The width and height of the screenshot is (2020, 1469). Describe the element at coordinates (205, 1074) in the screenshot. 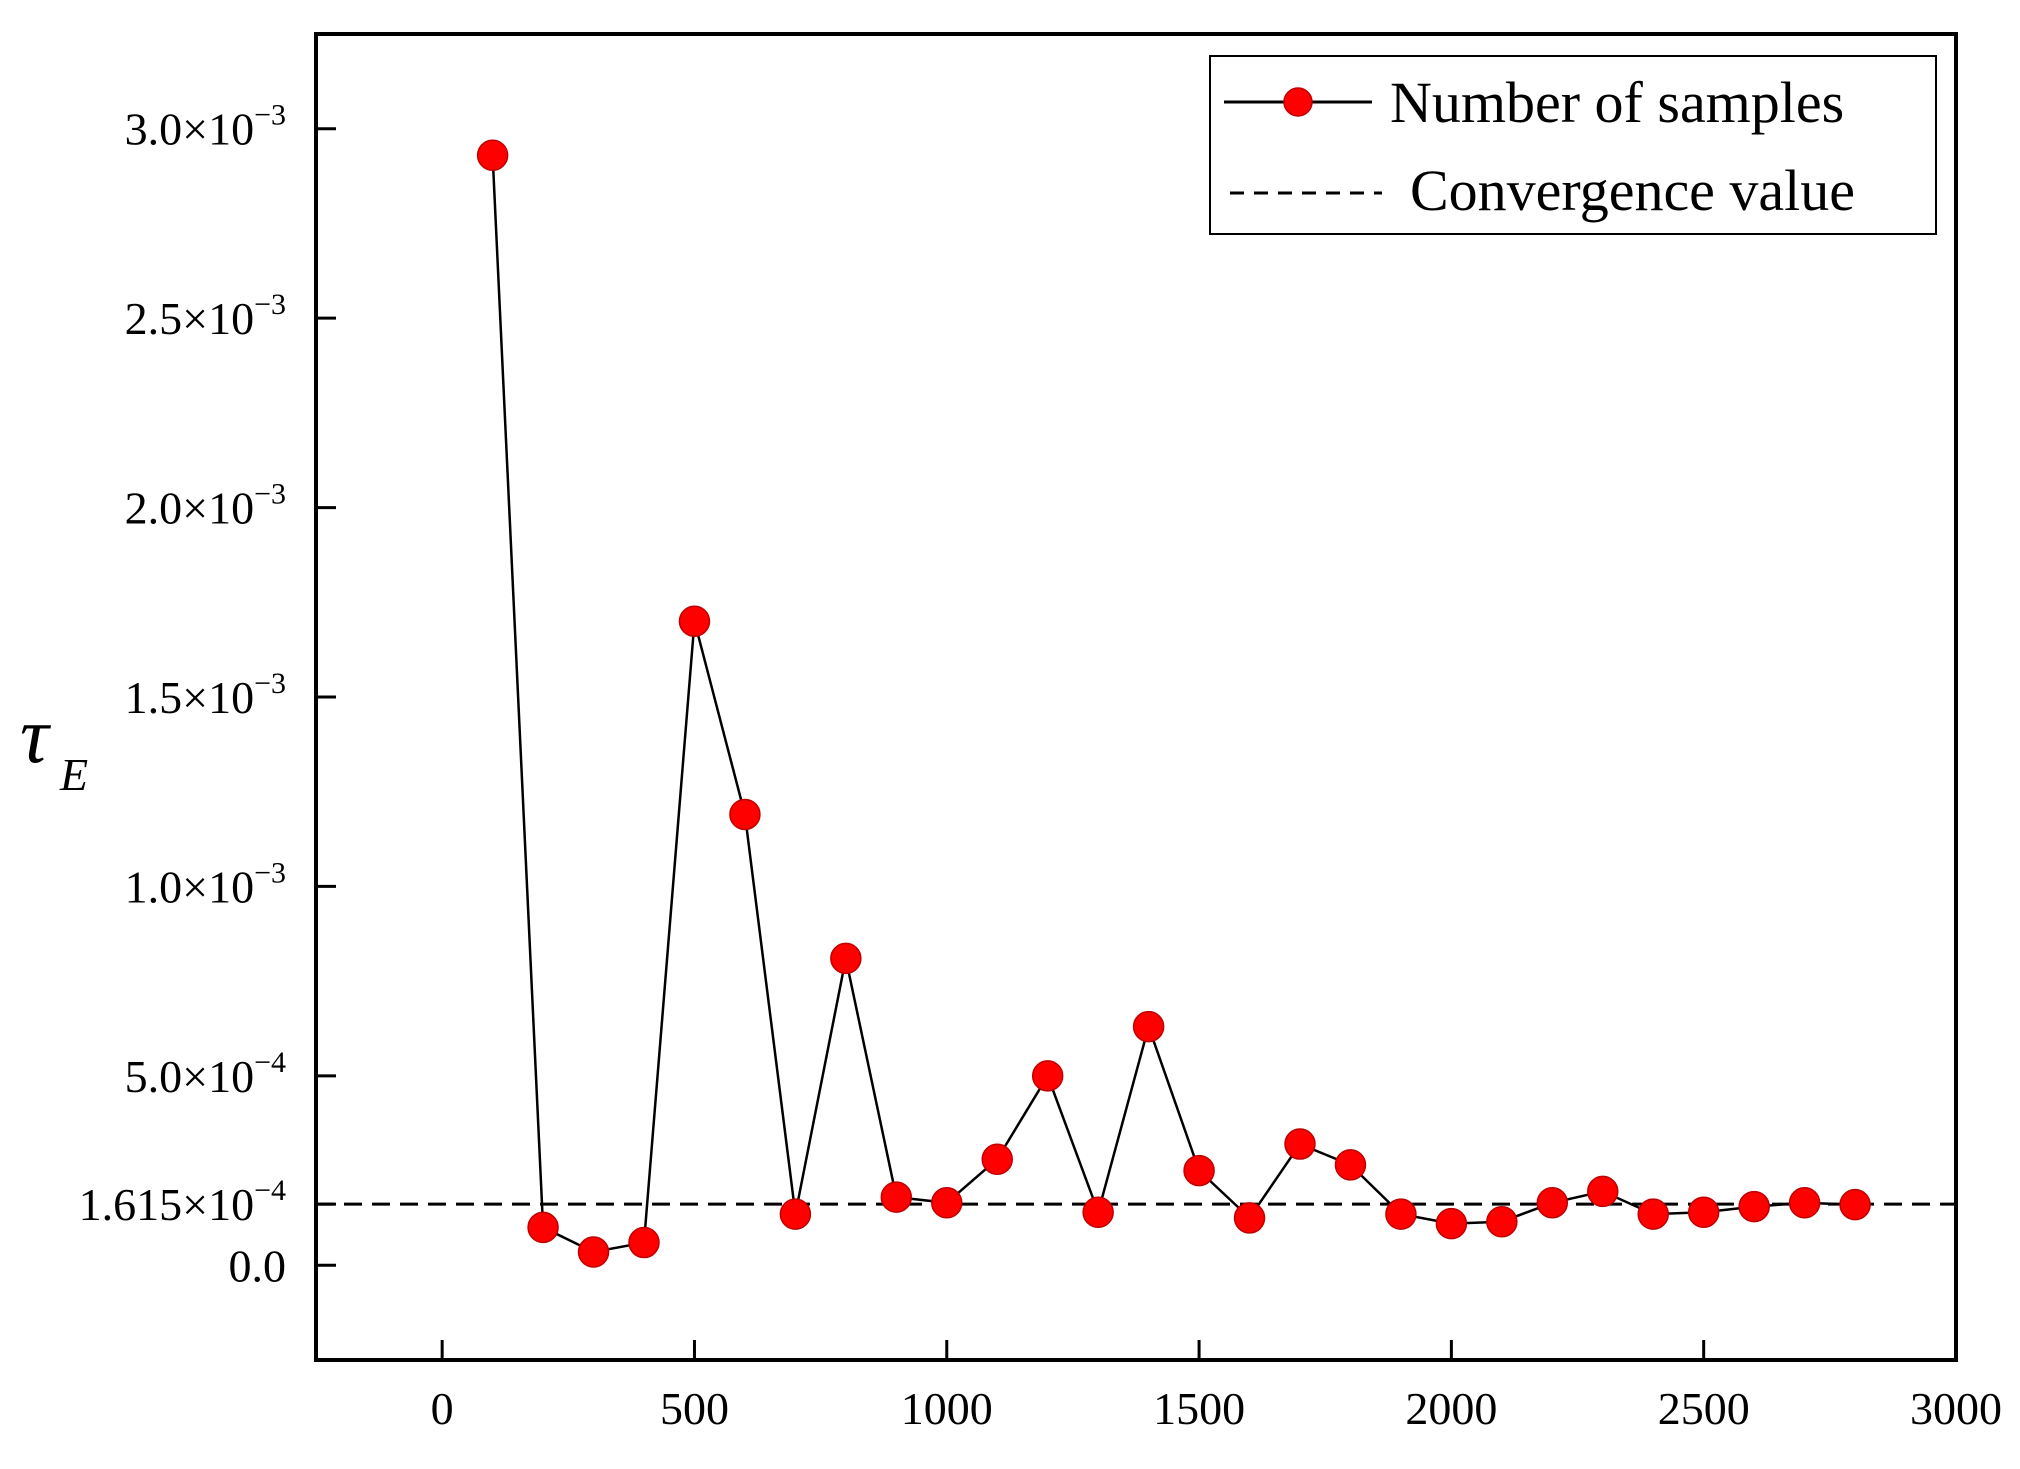

I see `y-tick-label-2: 5.0×10⁻⁴` at that location.